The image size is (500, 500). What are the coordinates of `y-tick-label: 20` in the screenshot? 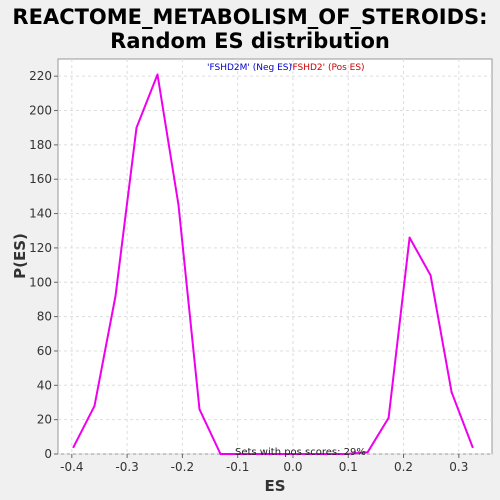 It's located at (44, 420).